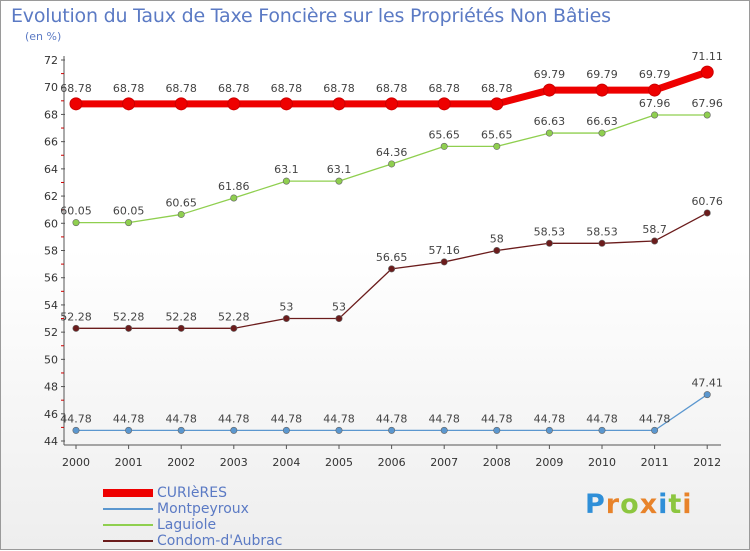 The height and width of the screenshot is (551, 750). What do you see at coordinates (392, 462) in the screenshot?
I see `x-tick-label: 2006` at bounding box center [392, 462].